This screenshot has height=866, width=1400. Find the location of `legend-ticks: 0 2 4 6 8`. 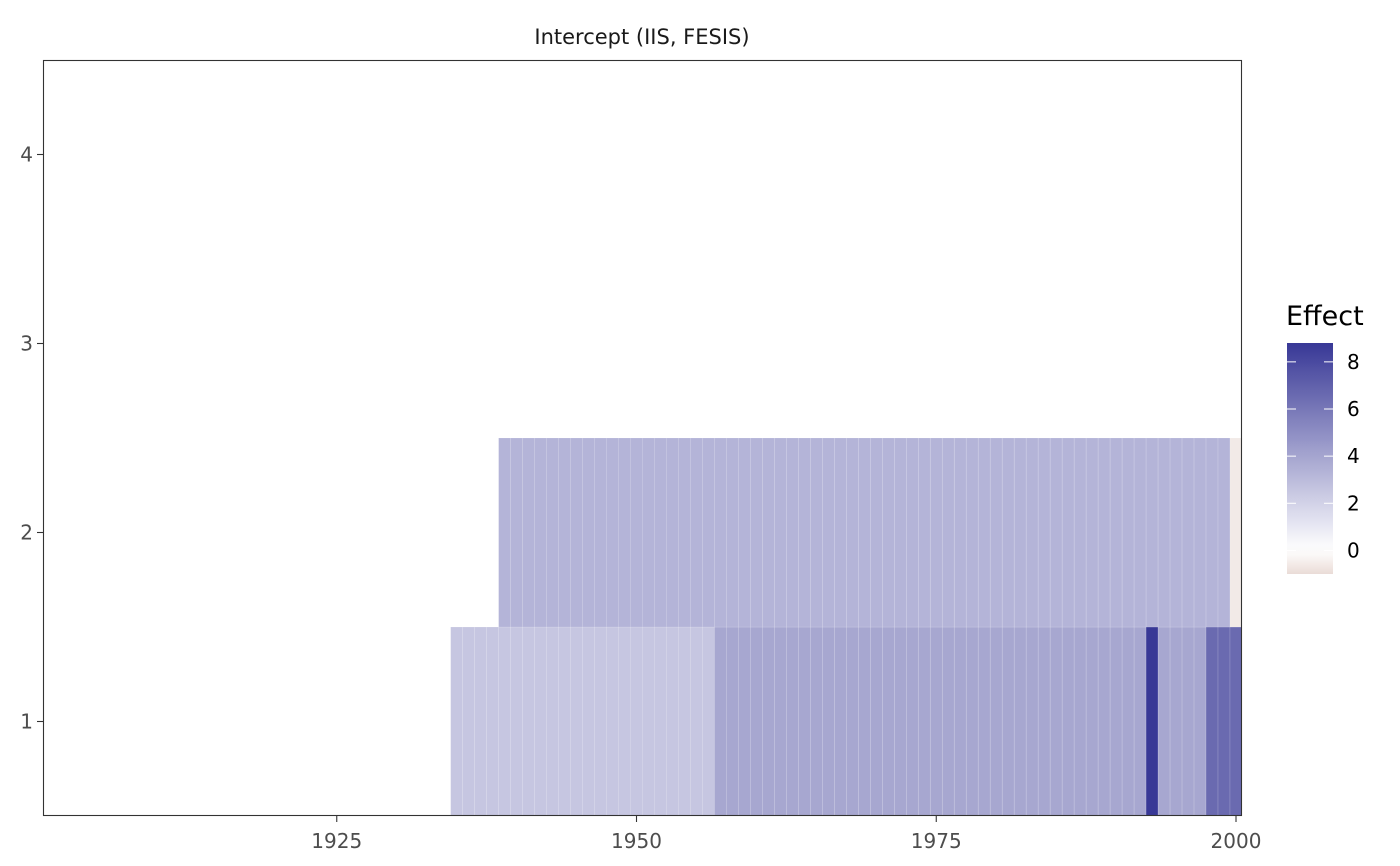

legend-ticks: 0 2 4 6 8 is located at coordinates (1323, 456).